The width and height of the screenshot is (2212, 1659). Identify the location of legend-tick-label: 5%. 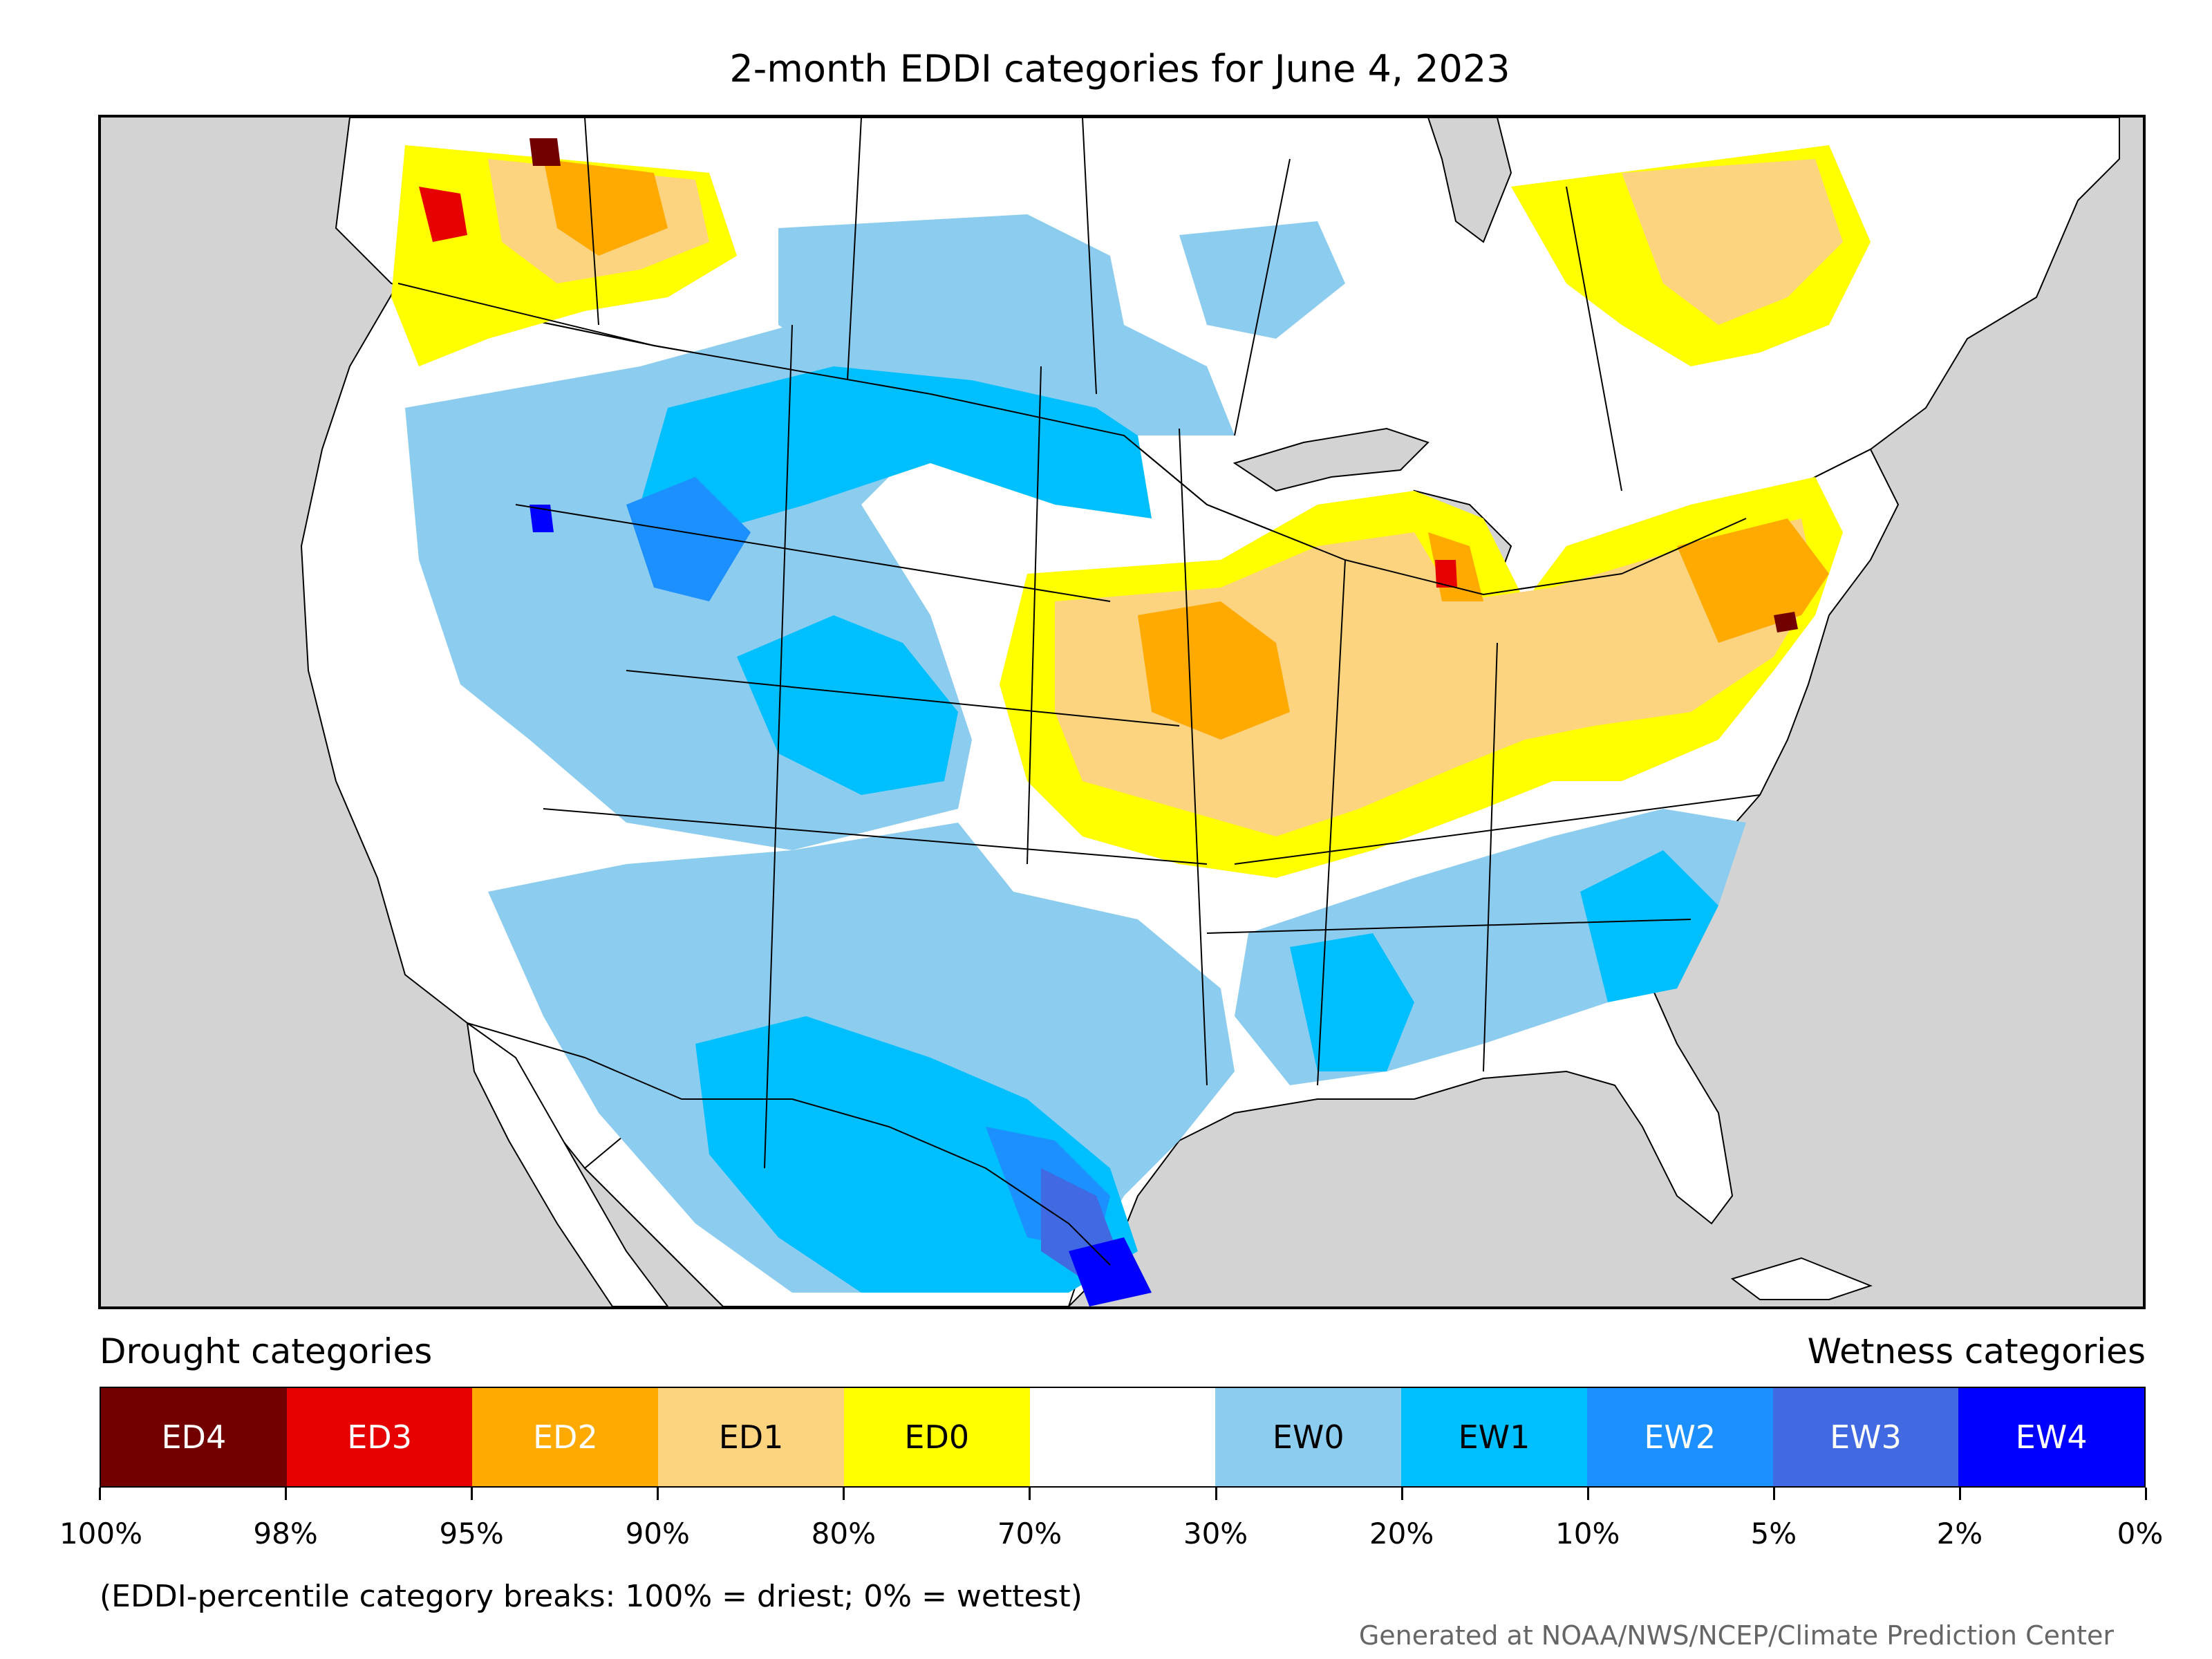
(1774, 1534).